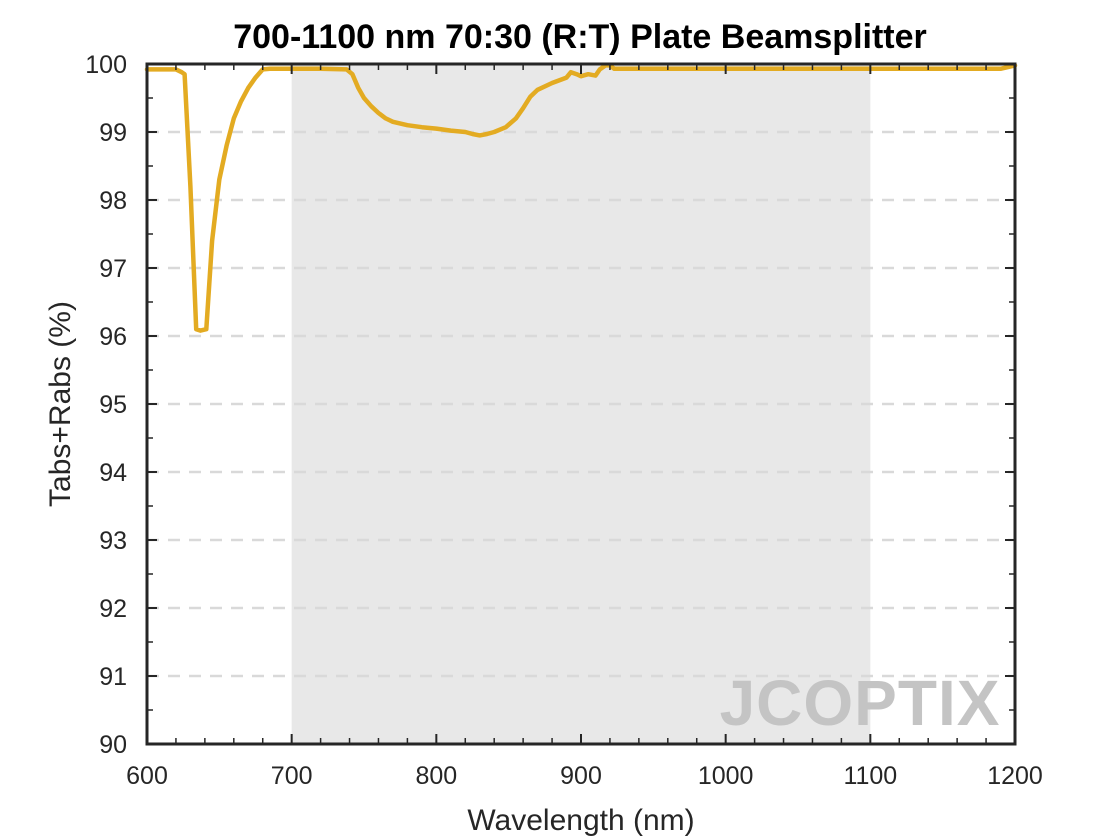 The width and height of the screenshot is (1120, 840). What do you see at coordinates (581, 776) in the screenshot?
I see `x-tick-label: 900` at bounding box center [581, 776].